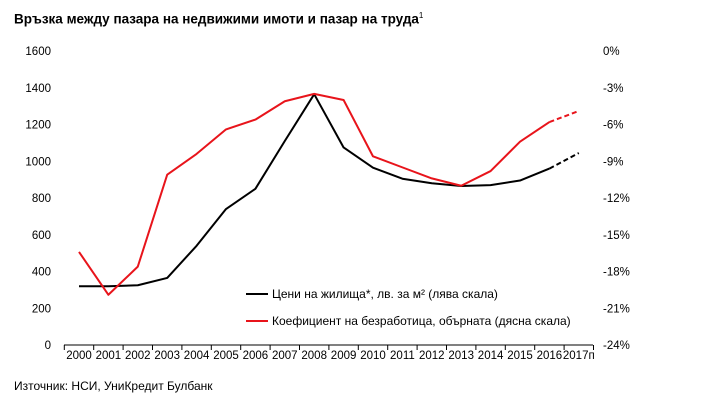  Describe the element at coordinates (373, 356) in the screenshot. I see `x-axis-tick-label: 2010` at that location.